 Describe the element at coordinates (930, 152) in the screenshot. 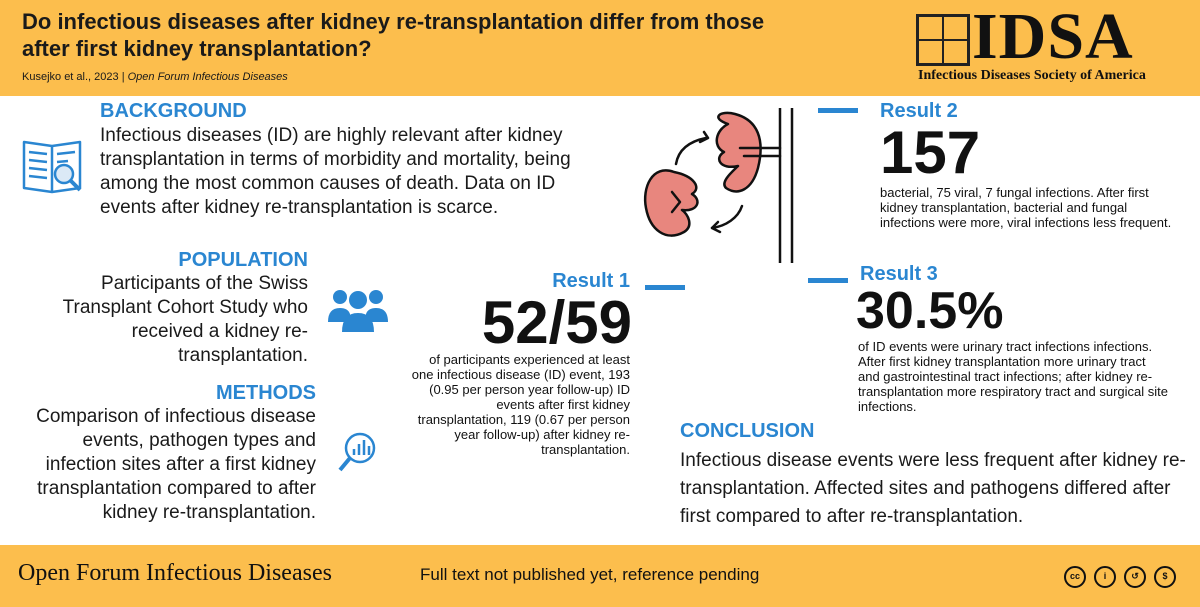

I see `result2-value: 157` at that location.